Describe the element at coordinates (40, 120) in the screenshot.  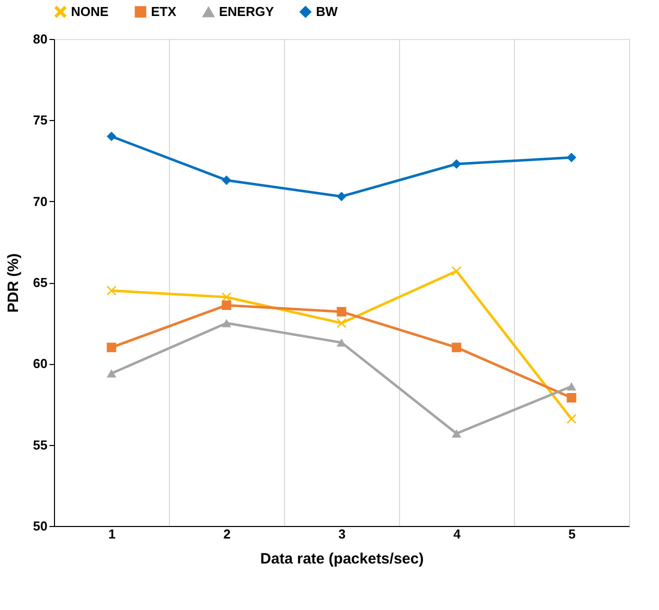
I see `y-tick-label: 75` at that location.